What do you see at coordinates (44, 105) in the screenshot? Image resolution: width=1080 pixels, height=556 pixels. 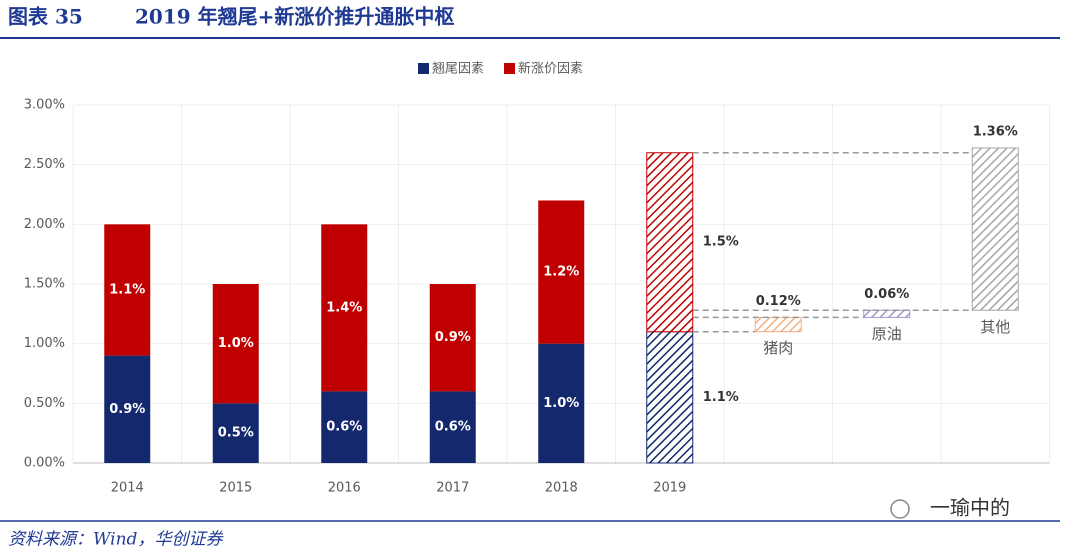 I see `y-tick-label: 3.00%` at bounding box center [44, 105].